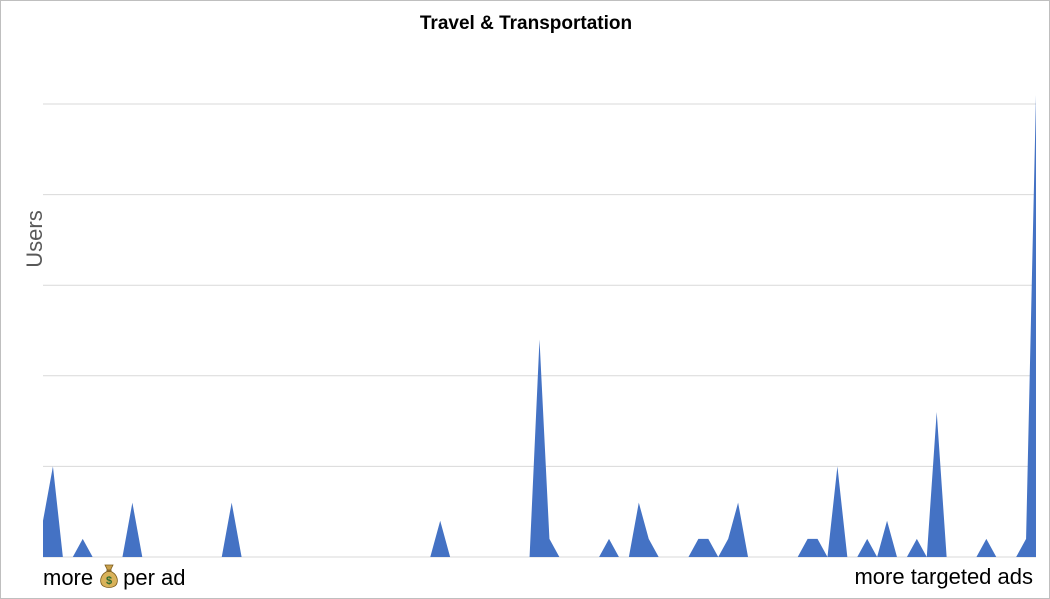  What do you see at coordinates (943, 576) in the screenshot?
I see `x-axis-right-annotation: more targeted ads` at bounding box center [943, 576].